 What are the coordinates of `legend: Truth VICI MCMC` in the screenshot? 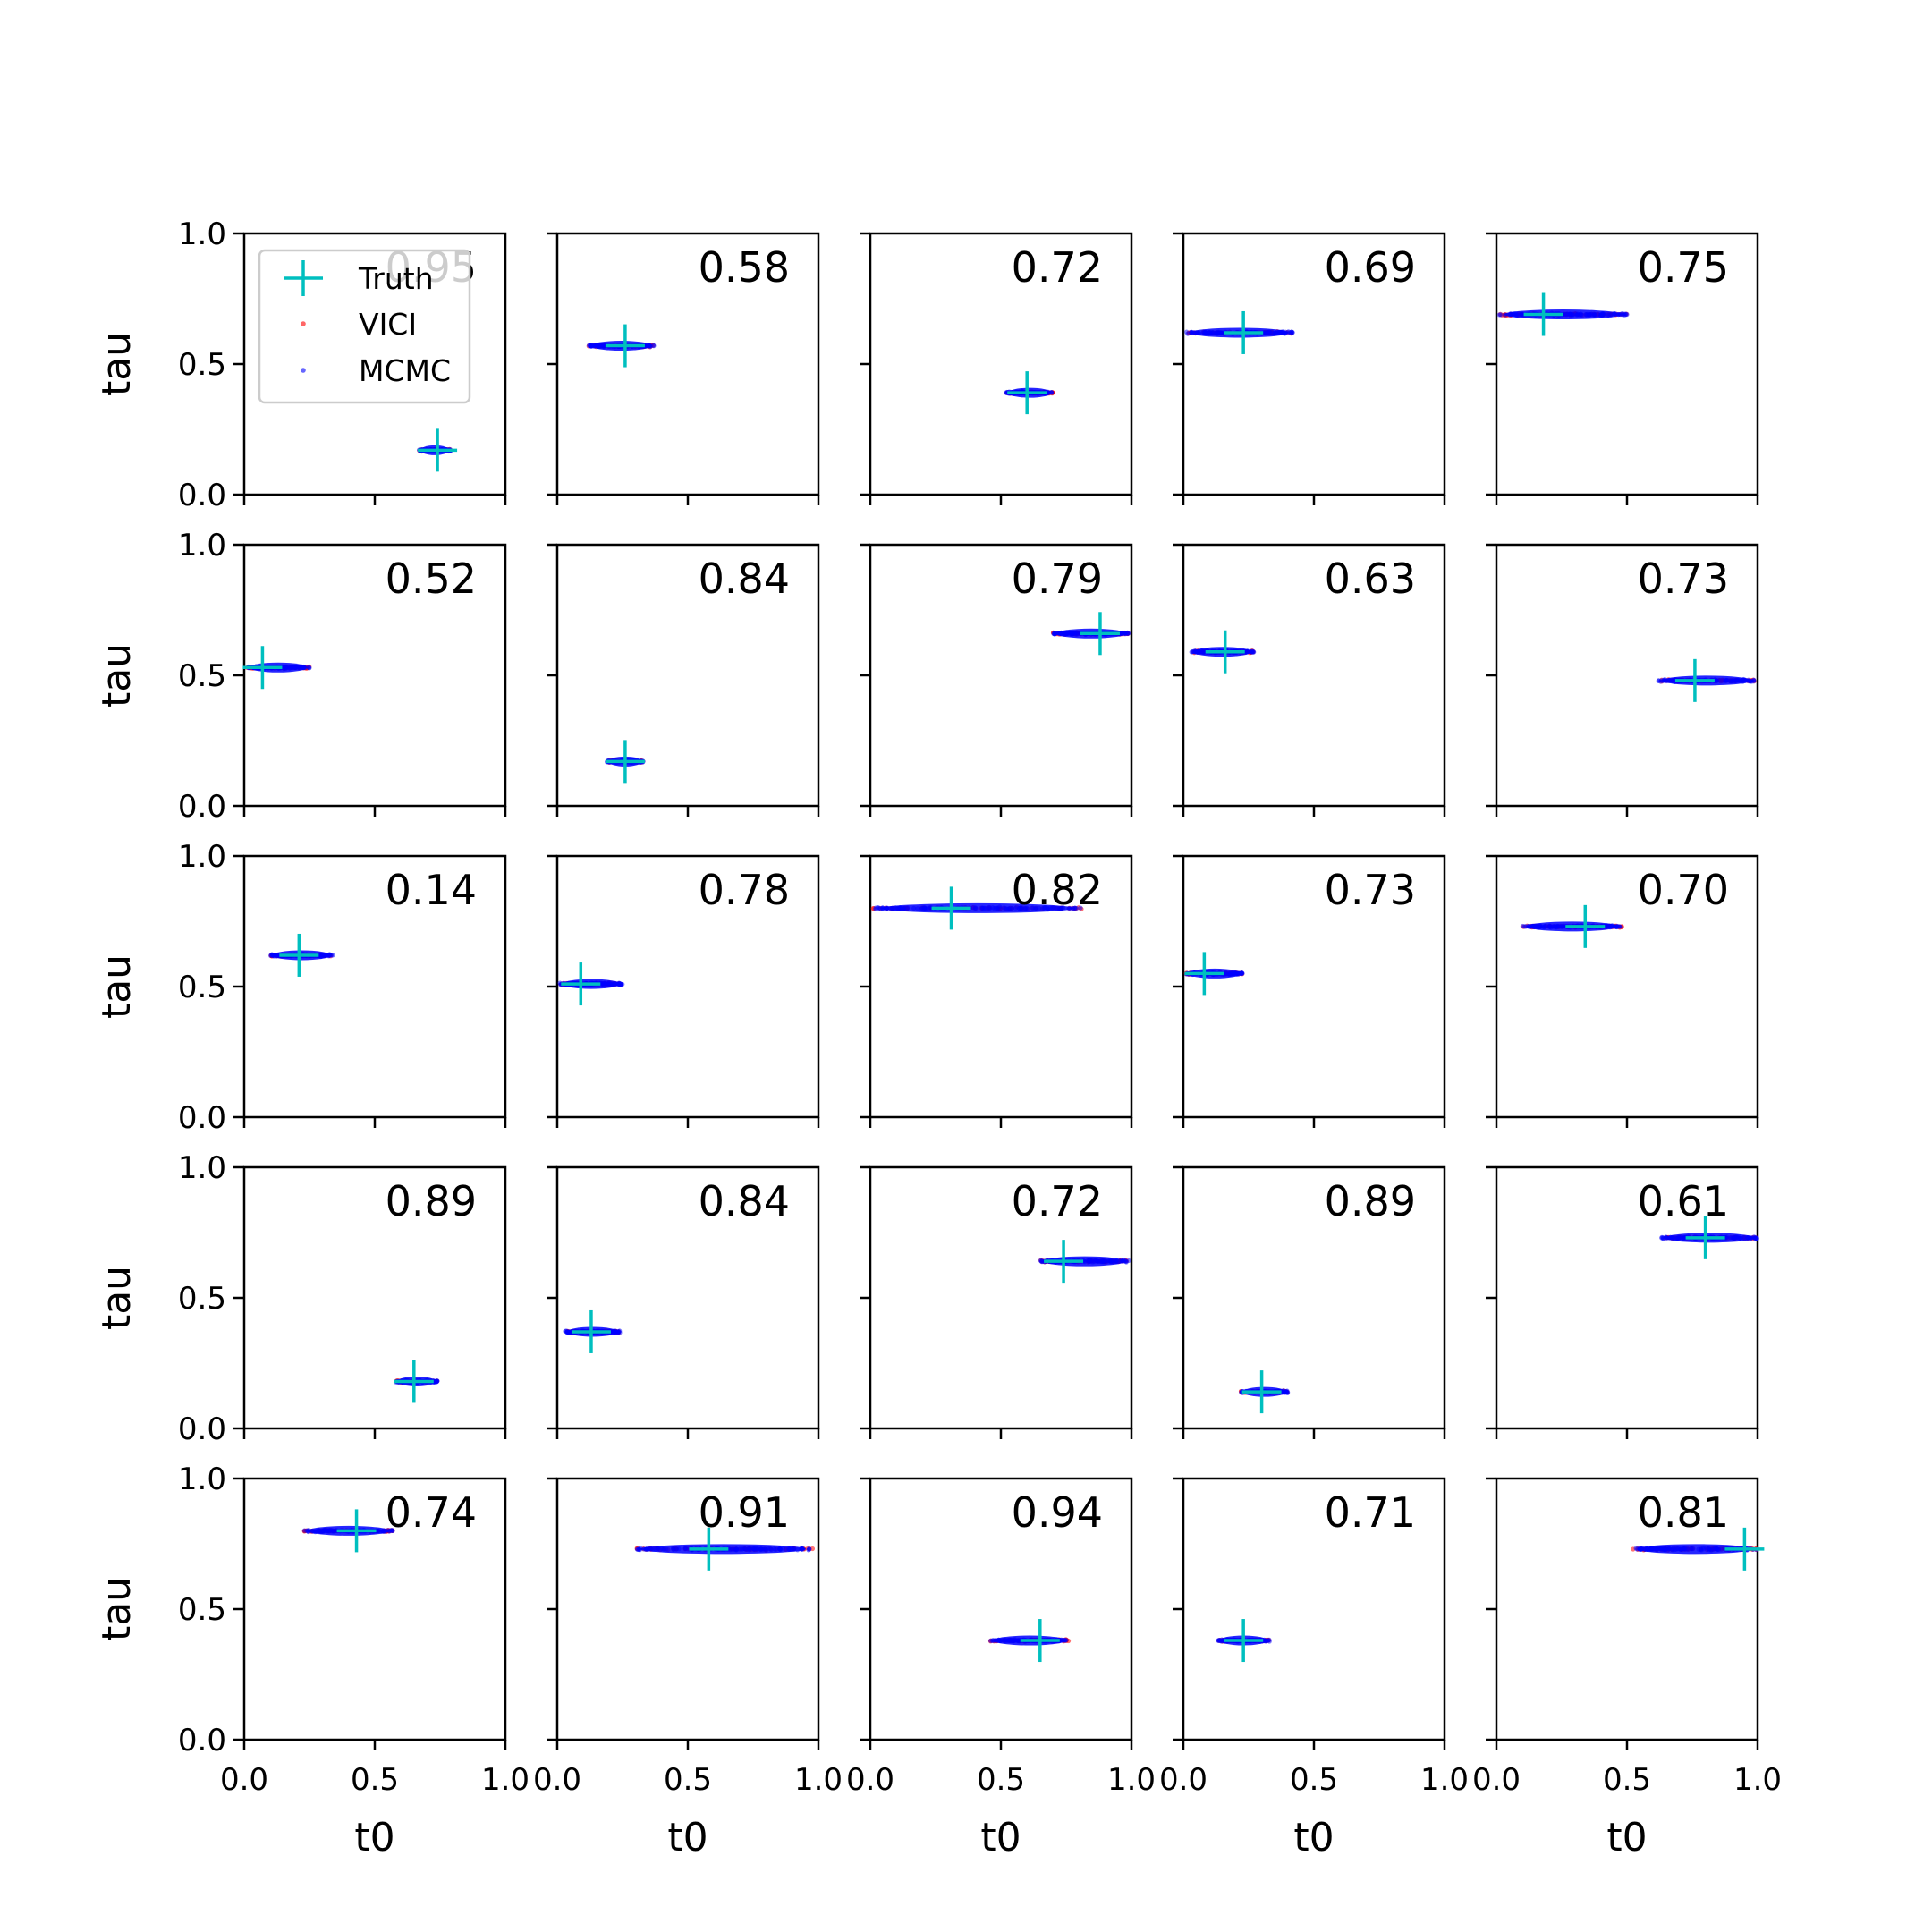 It's located at (364, 326).